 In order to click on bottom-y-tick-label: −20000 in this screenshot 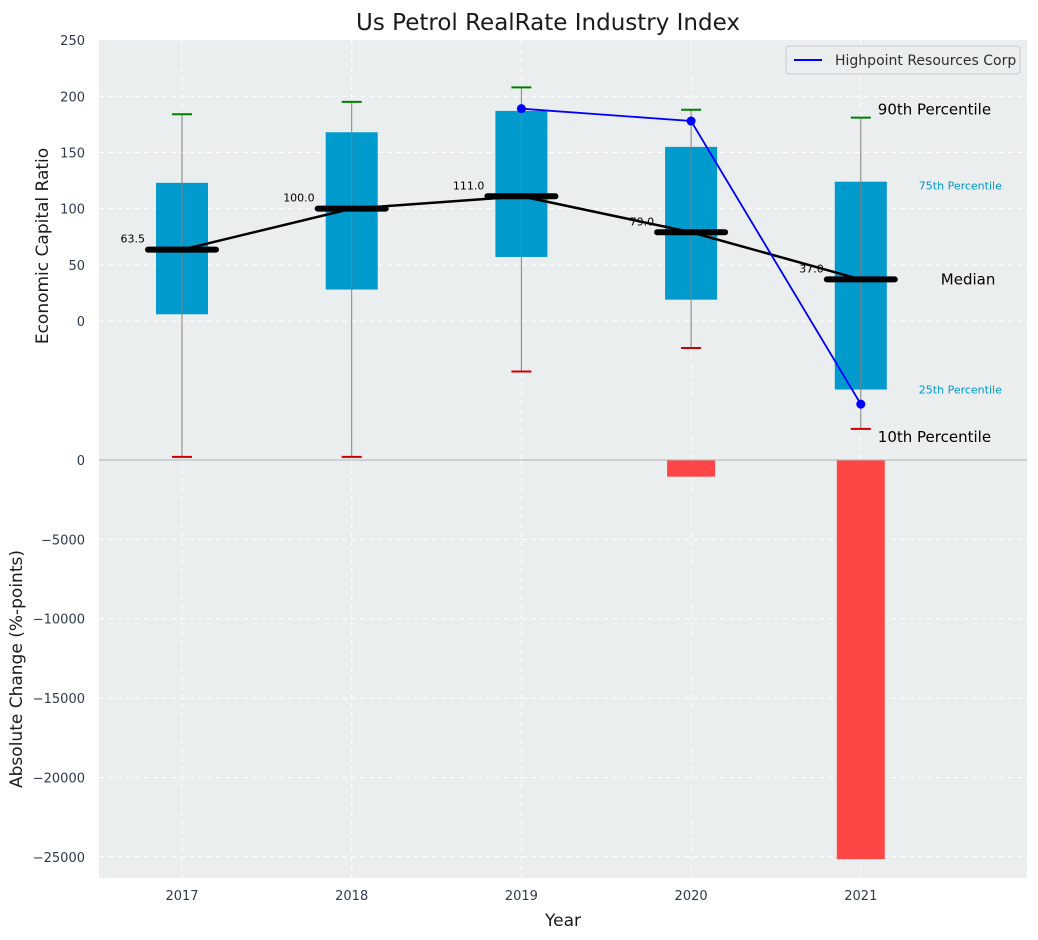, I will do `click(59, 778)`.